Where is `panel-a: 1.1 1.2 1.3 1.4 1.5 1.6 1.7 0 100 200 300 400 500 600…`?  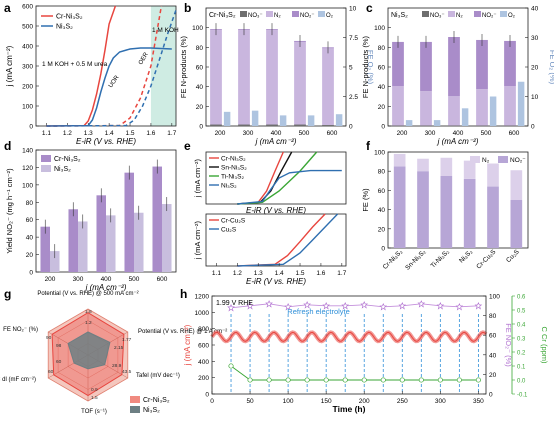 panel-a: 1.1 1.2 1.3 1.4 1.5 1.6 1.7 0 100 200 300 400 500 600… is located at coordinates (92, 75).